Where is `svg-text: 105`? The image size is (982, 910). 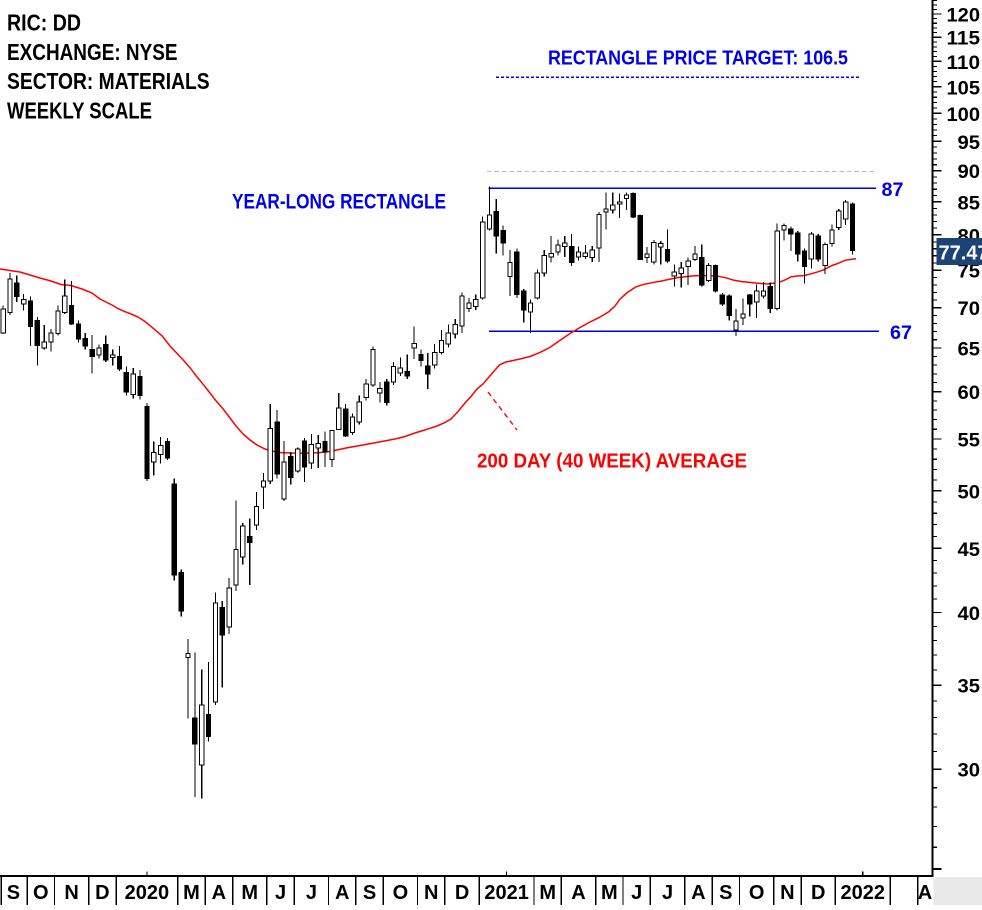
svg-text: 105 is located at coordinates (964, 88).